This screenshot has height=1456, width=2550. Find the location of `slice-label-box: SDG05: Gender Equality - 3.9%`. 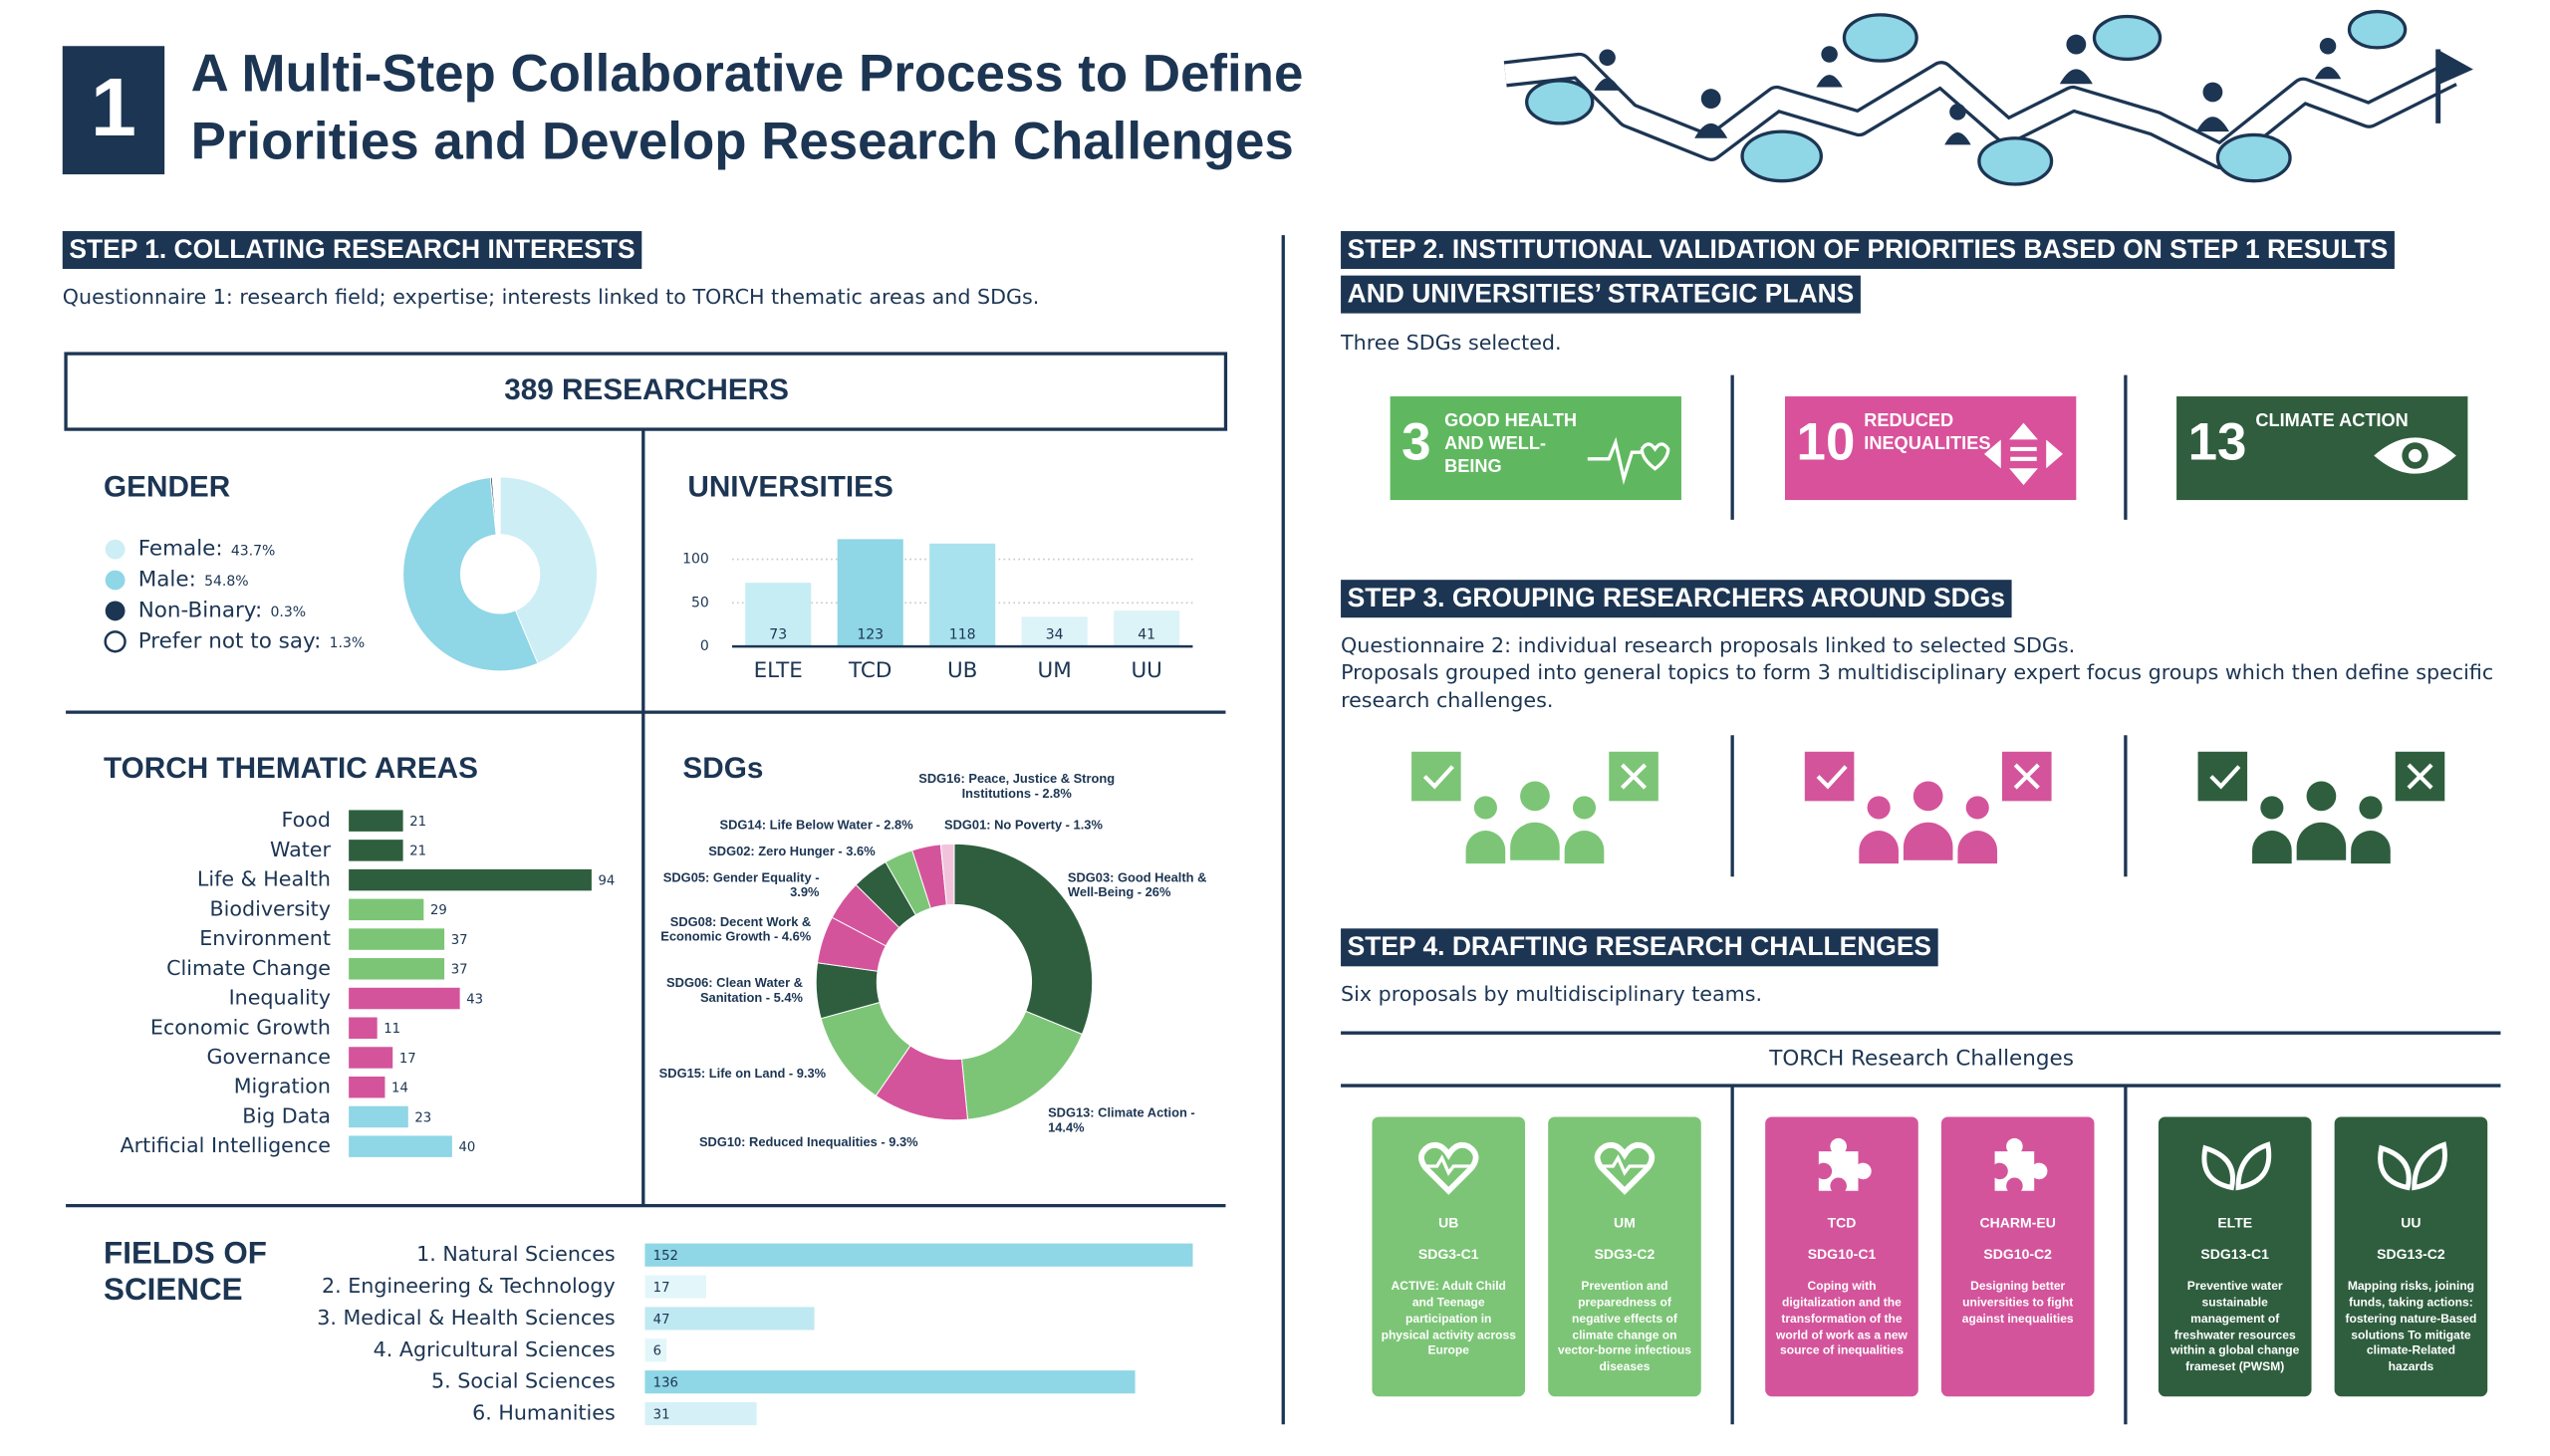

slice-label-box: SDG05: Gender Equality - 3.9% is located at coordinates (741, 885).